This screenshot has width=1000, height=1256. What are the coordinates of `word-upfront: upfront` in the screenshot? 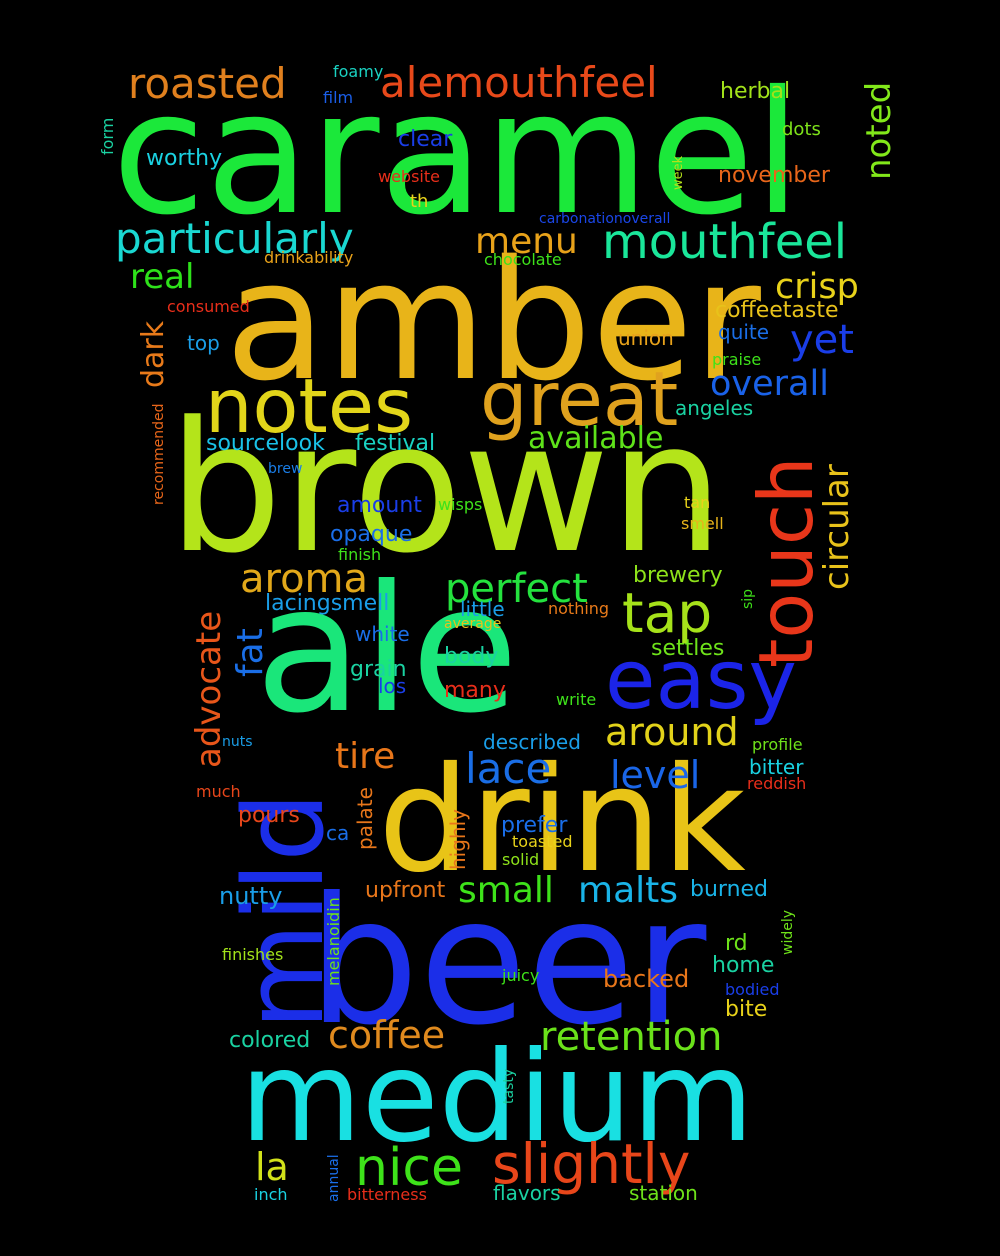 It's located at (405, 890).